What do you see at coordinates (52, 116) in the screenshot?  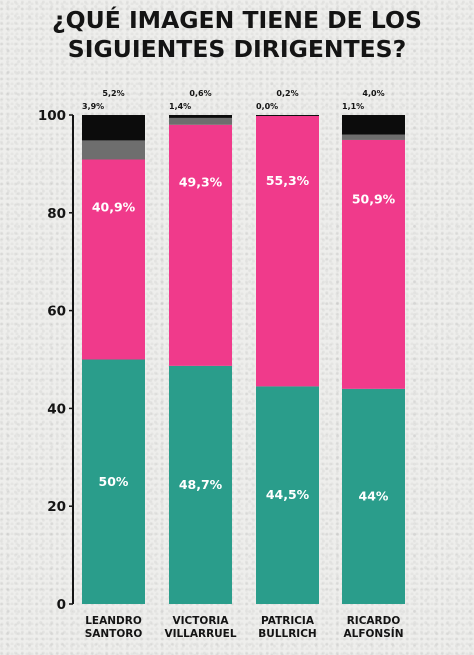 I see `y-tick-label: 100` at bounding box center [52, 116].